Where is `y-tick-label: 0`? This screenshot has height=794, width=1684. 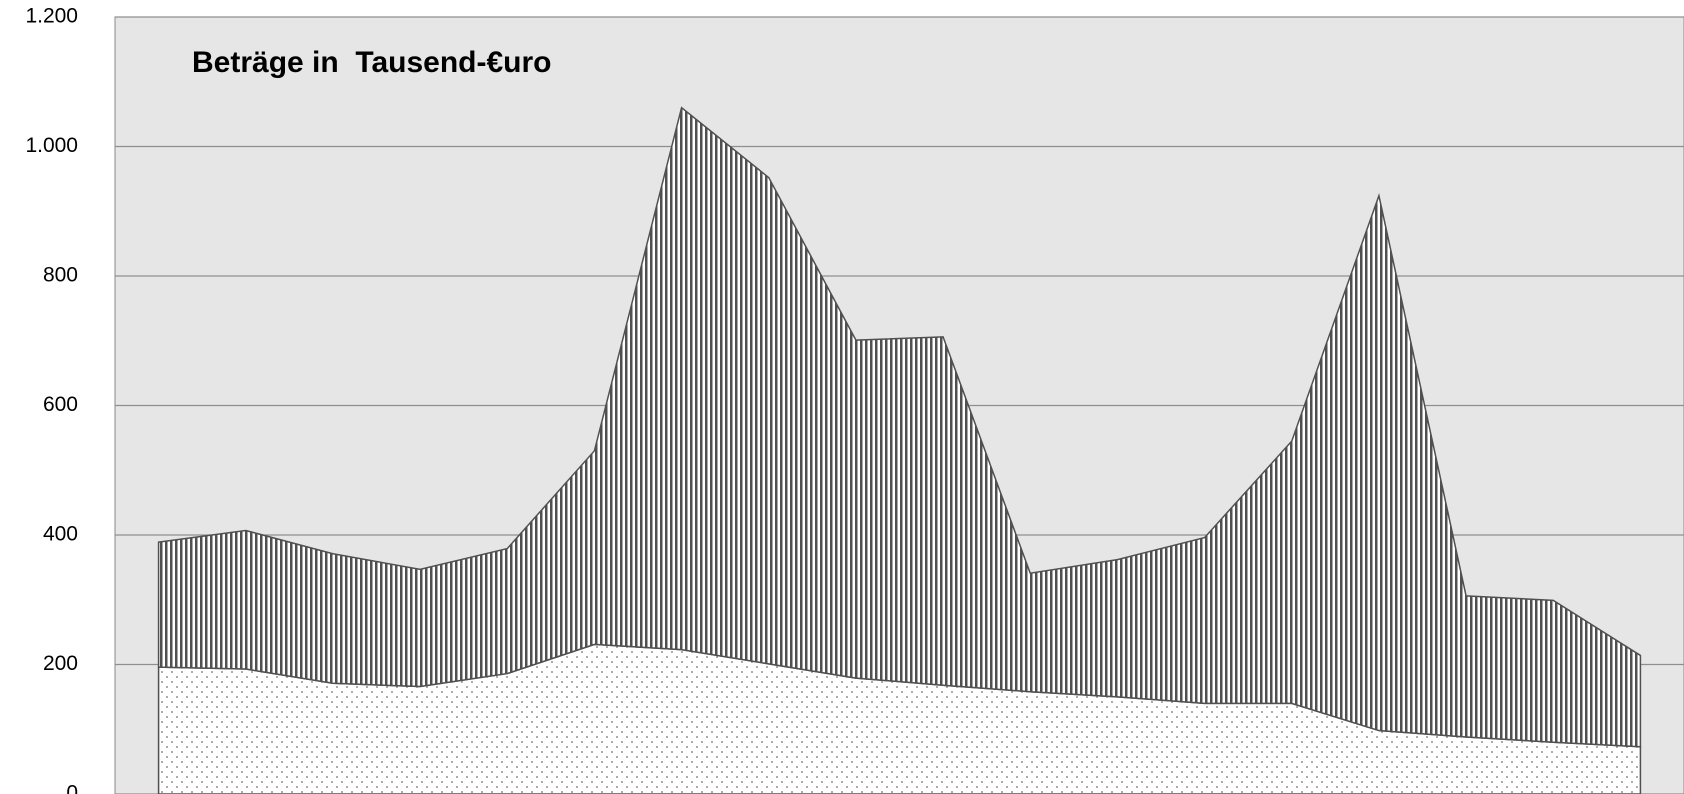
y-tick-label: 0 is located at coordinates (72, 788).